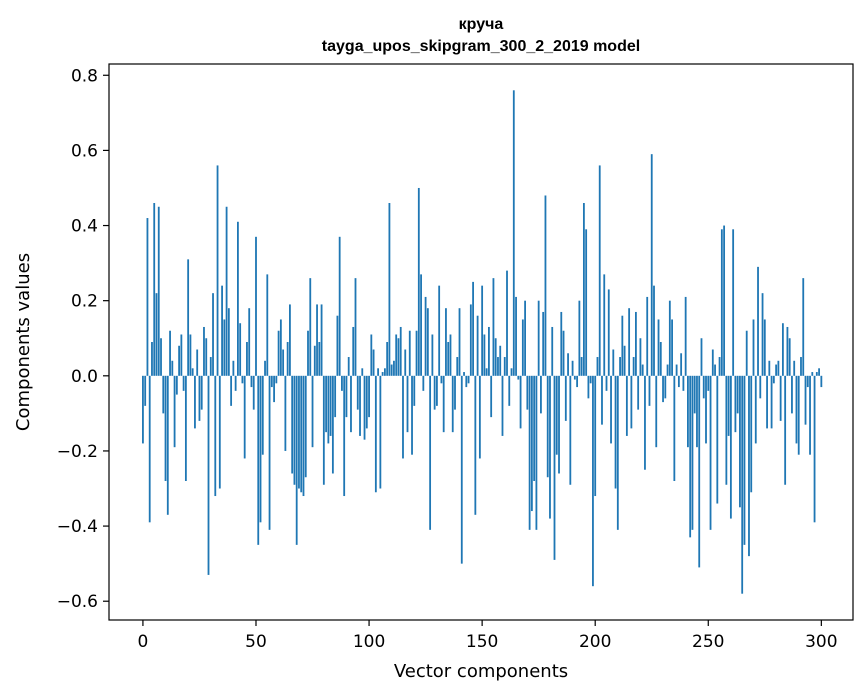 This screenshot has height=696, width=867. I want to click on y-tick-label-5: 0.4, so click(84, 227).